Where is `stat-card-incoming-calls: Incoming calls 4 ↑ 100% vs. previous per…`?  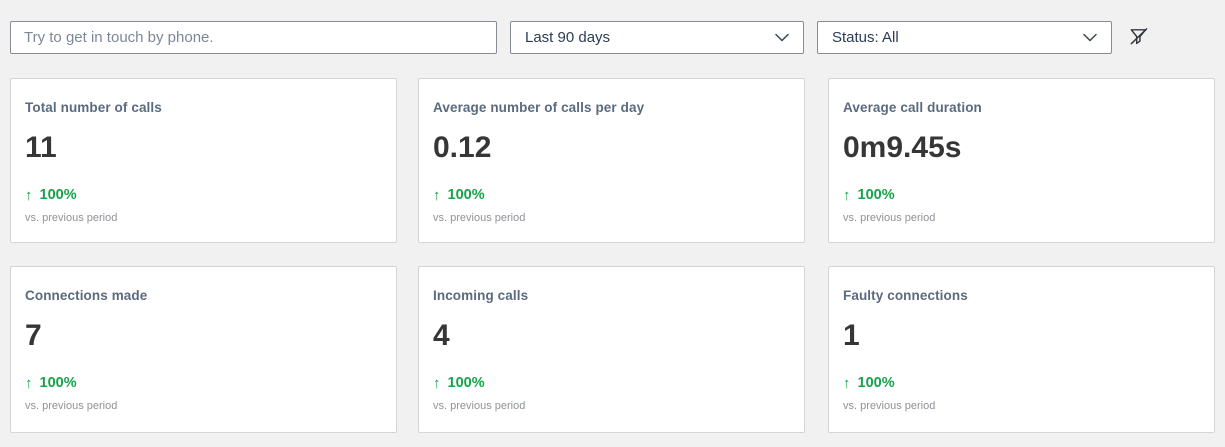
stat-card-incoming-calls: Incoming calls 4 ↑ 100% vs. previous per… is located at coordinates (611, 349).